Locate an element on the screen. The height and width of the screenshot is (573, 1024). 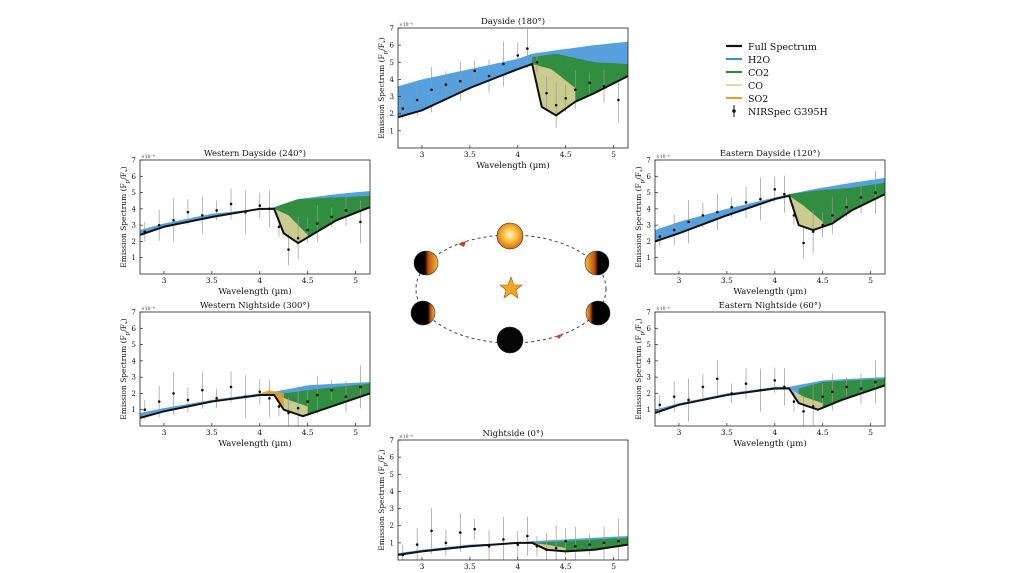
legend-entry-co: CO is located at coordinates (744, 86).